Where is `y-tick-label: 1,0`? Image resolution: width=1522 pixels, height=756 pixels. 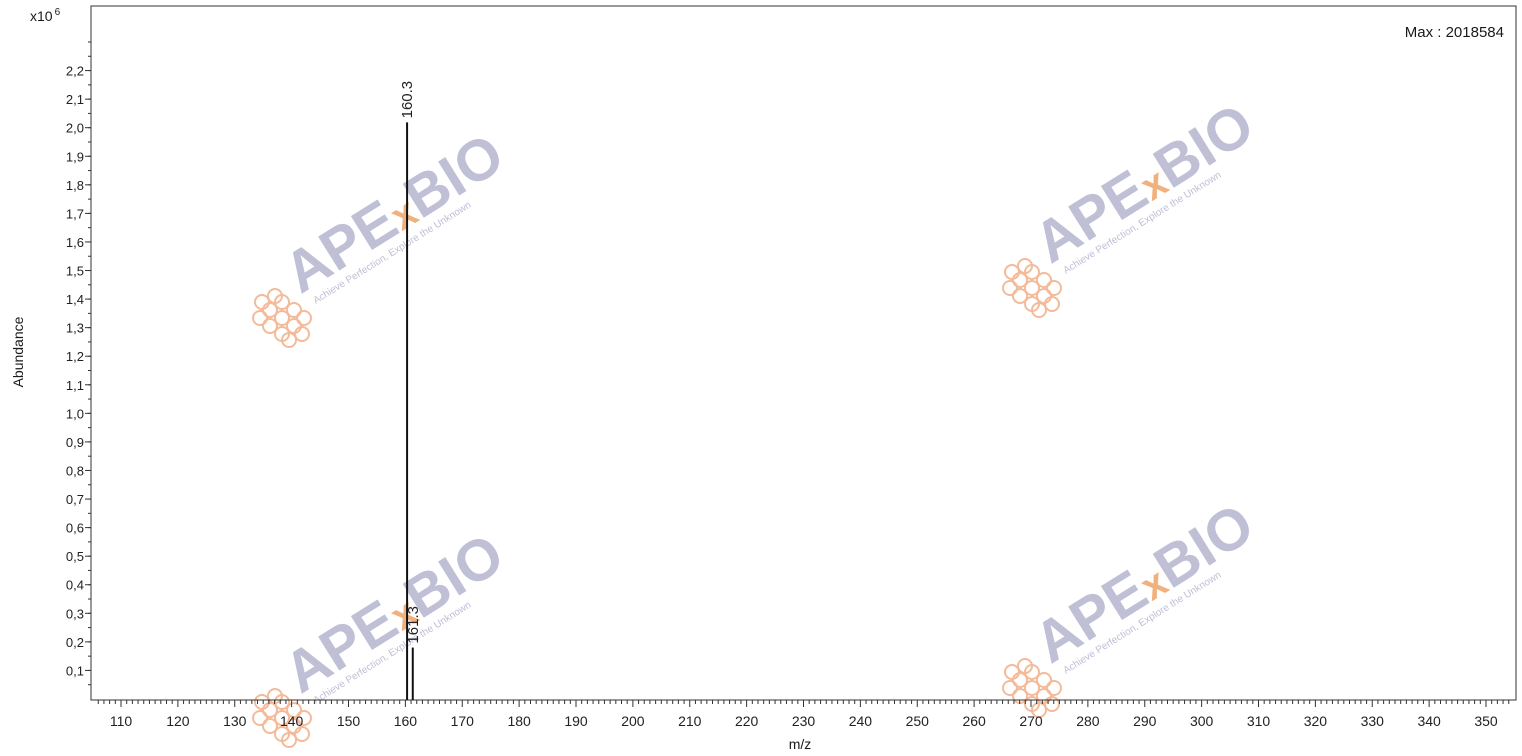 y-tick-label: 1,0 is located at coordinates (75, 413).